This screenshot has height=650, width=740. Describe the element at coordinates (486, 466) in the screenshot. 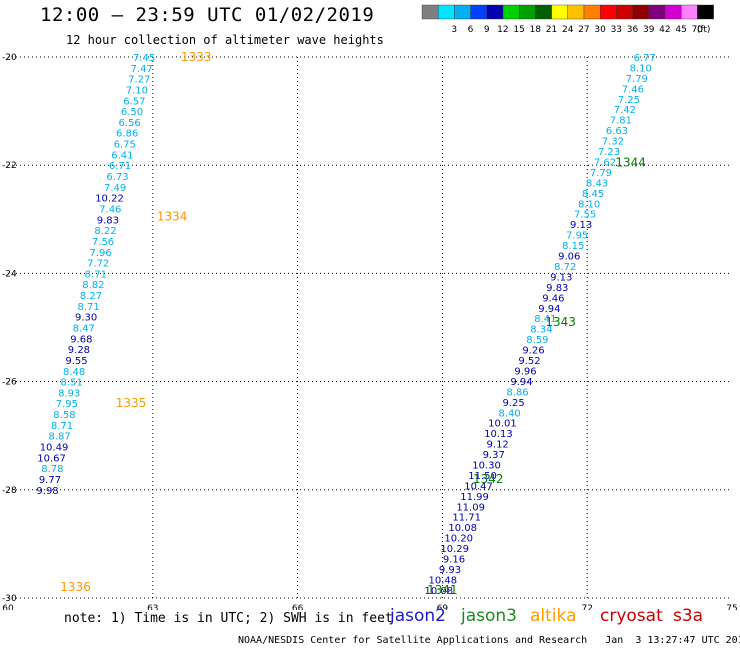

I see `swh-label-jason3: 10.30` at that location.